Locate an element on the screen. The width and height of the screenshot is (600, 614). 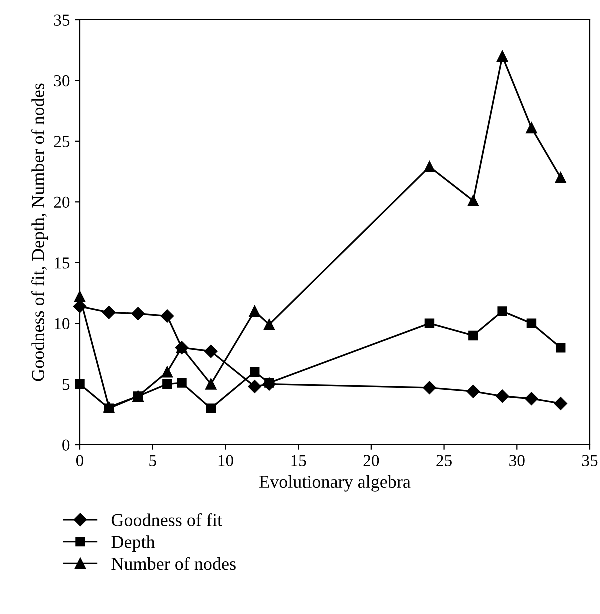
y-tick-label: 5 is located at coordinates (66, 384).